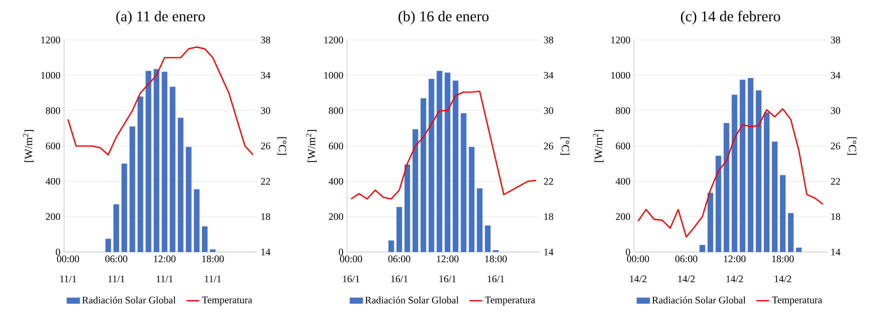  I want to click on category-label: 12:00 11/1, so click(165, 269).